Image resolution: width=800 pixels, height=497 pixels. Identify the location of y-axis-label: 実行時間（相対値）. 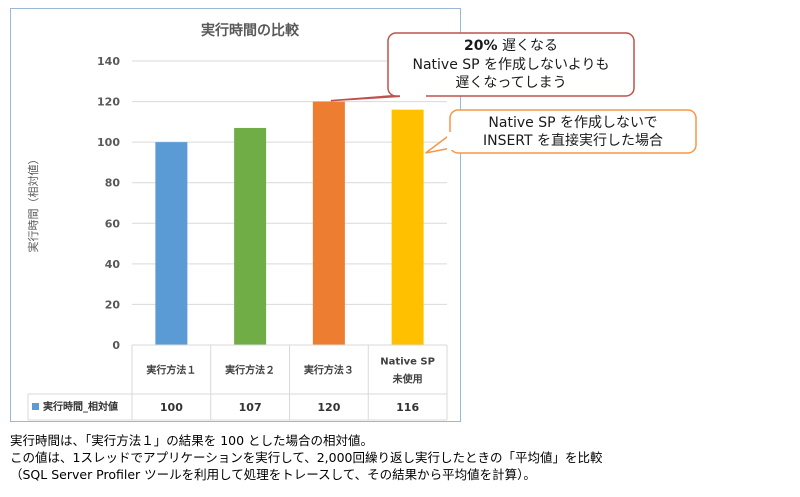
(33, 203).